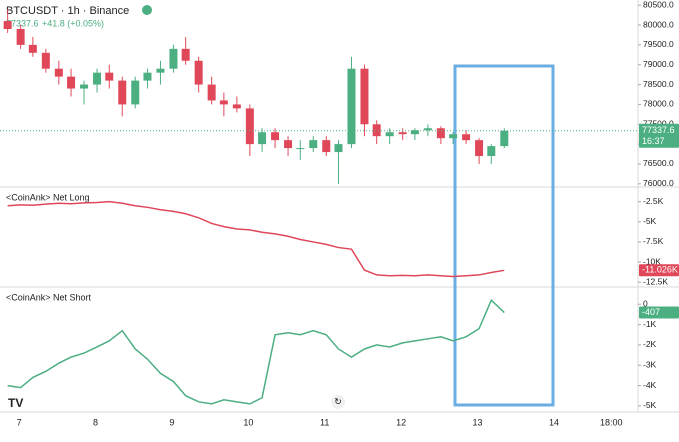  Describe the element at coordinates (650, 364) in the screenshot. I see `y-tick-label: -3K` at that location.